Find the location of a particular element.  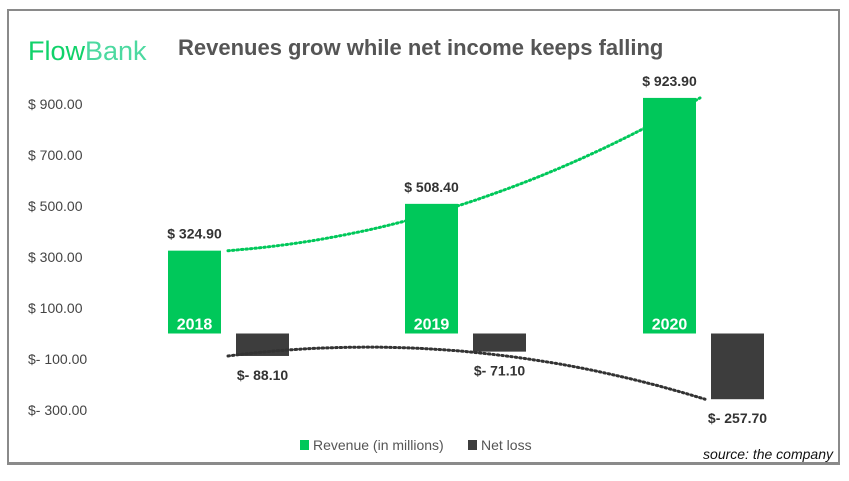

category-label: 2018 is located at coordinates (195, 325).